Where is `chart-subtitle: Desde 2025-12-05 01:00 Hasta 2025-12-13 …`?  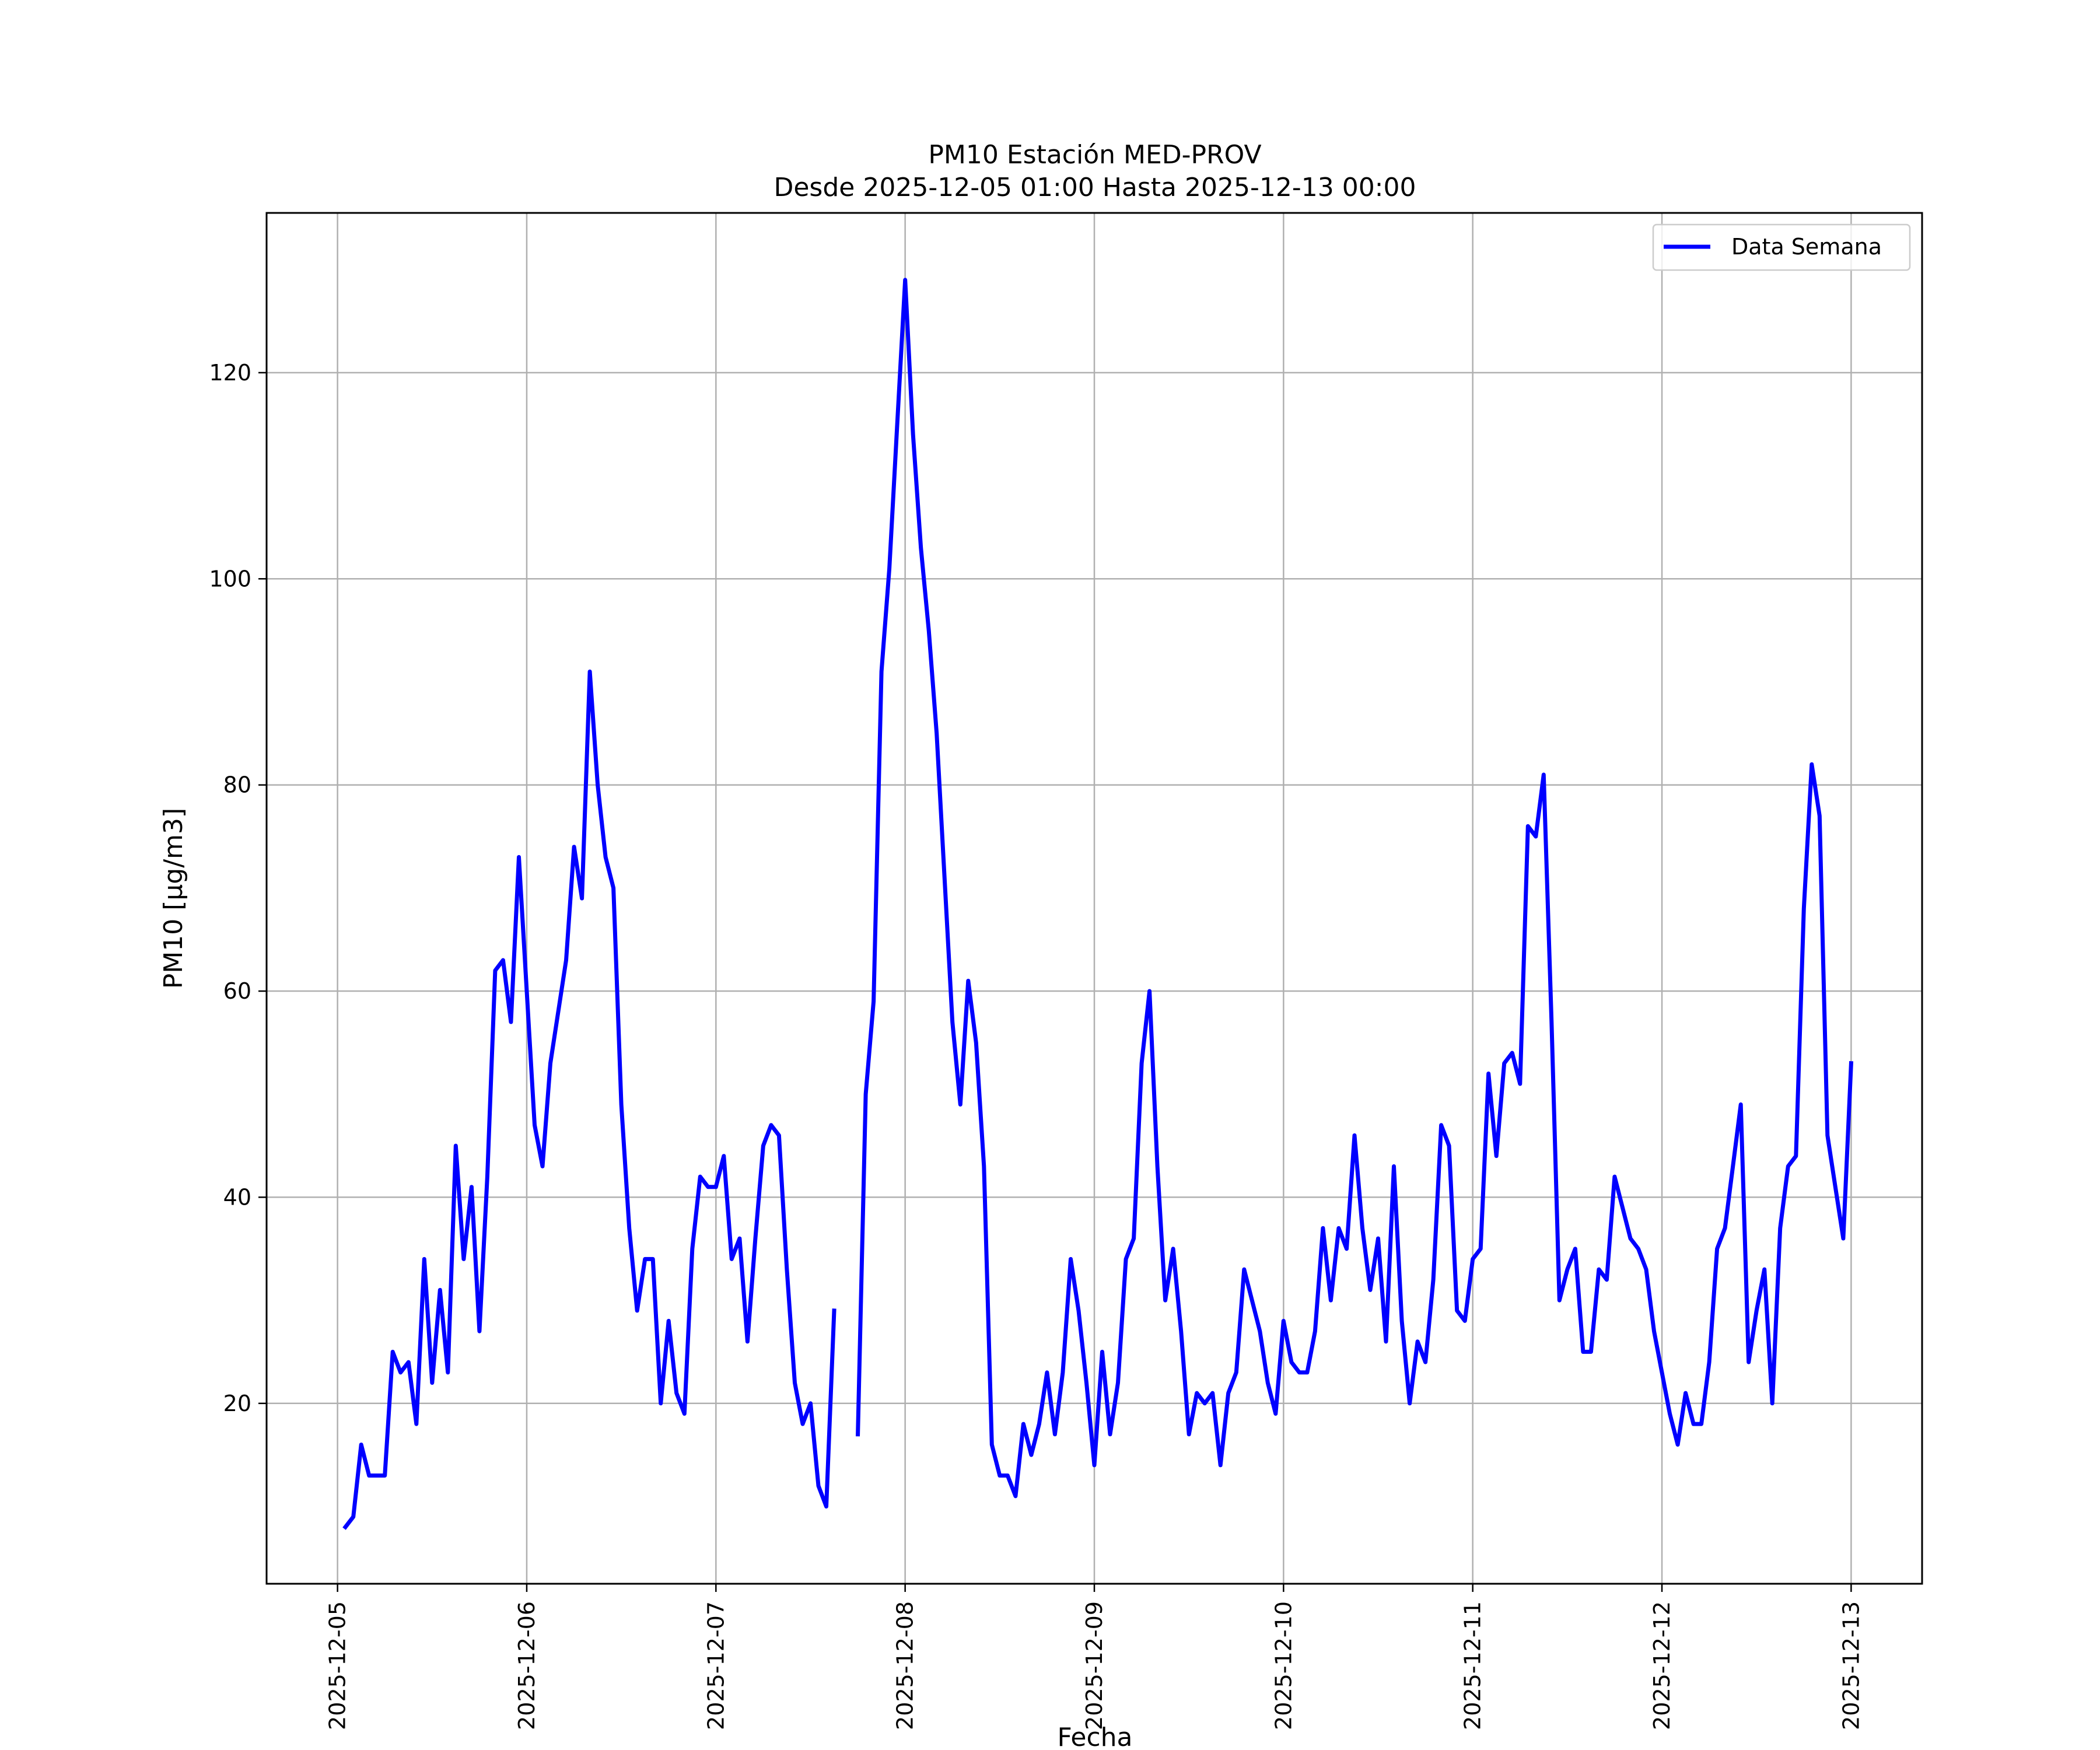
chart-subtitle: Desde 2025-12-05 01:00 Hasta 2025-12-13 … is located at coordinates (1095, 187).